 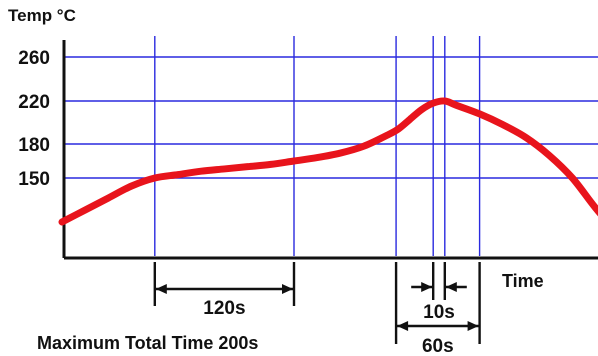 What do you see at coordinates (147, 343) in the screenshot?
I see `max-total-time-caption: Maximum Total Time 200s` at bounding box center [147, 343].